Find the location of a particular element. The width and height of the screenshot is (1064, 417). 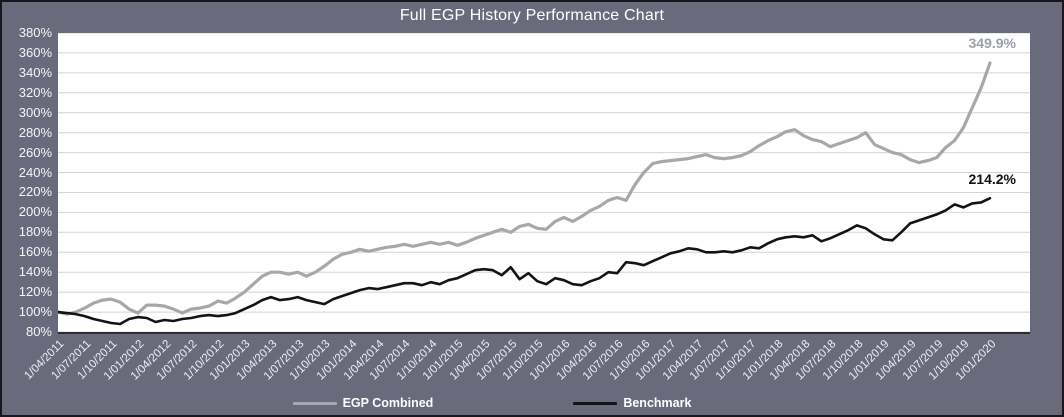

y-axis-tick-label: 320% is located at coordinates (35, 92).